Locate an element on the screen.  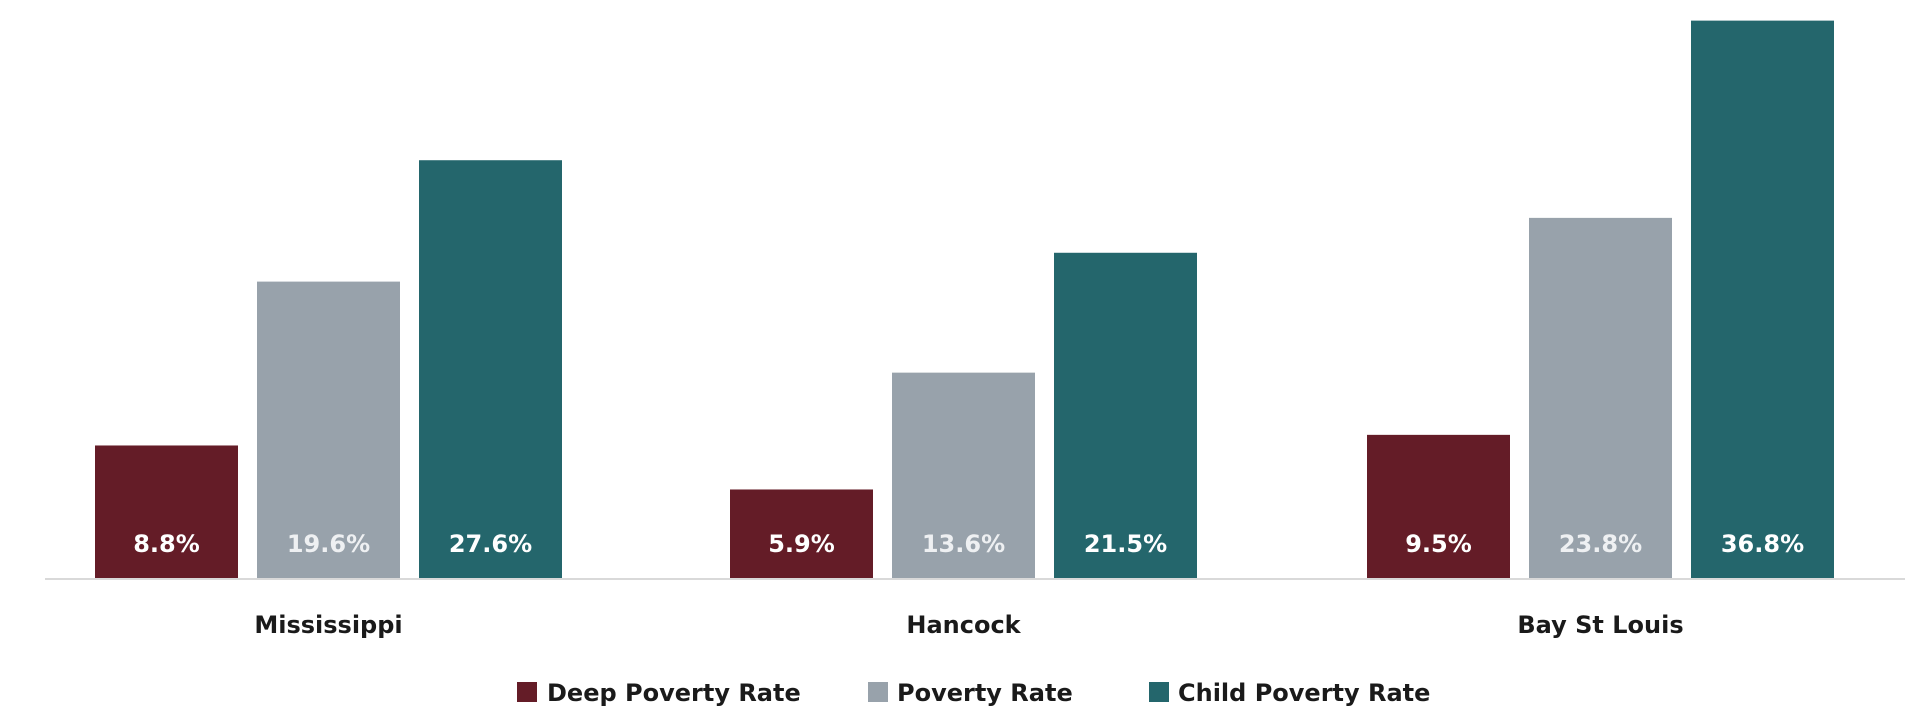
data-label: 8.8% is located at coordinates (166, 544).